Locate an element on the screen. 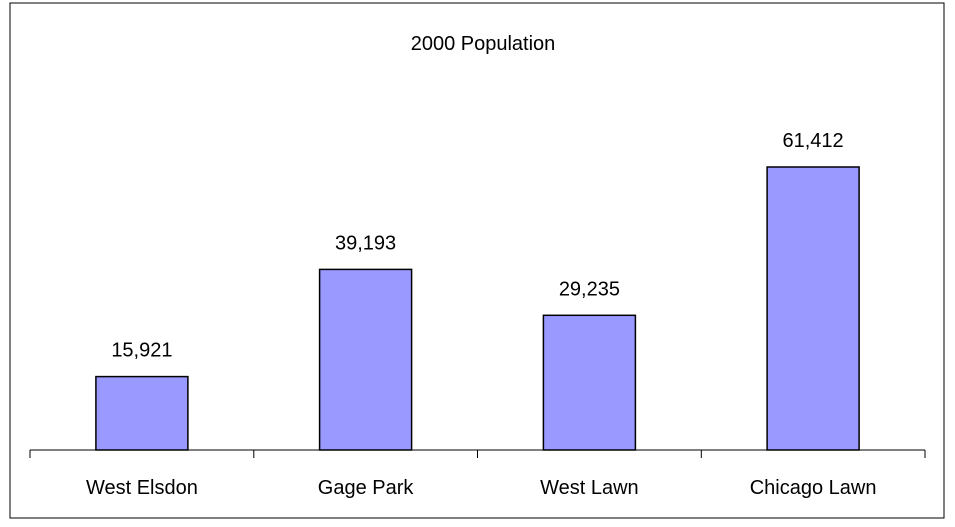 This screenshot has width=955, height=527. data-label-chicago-lawn: 61,412 is located at coordinates (813, 141).